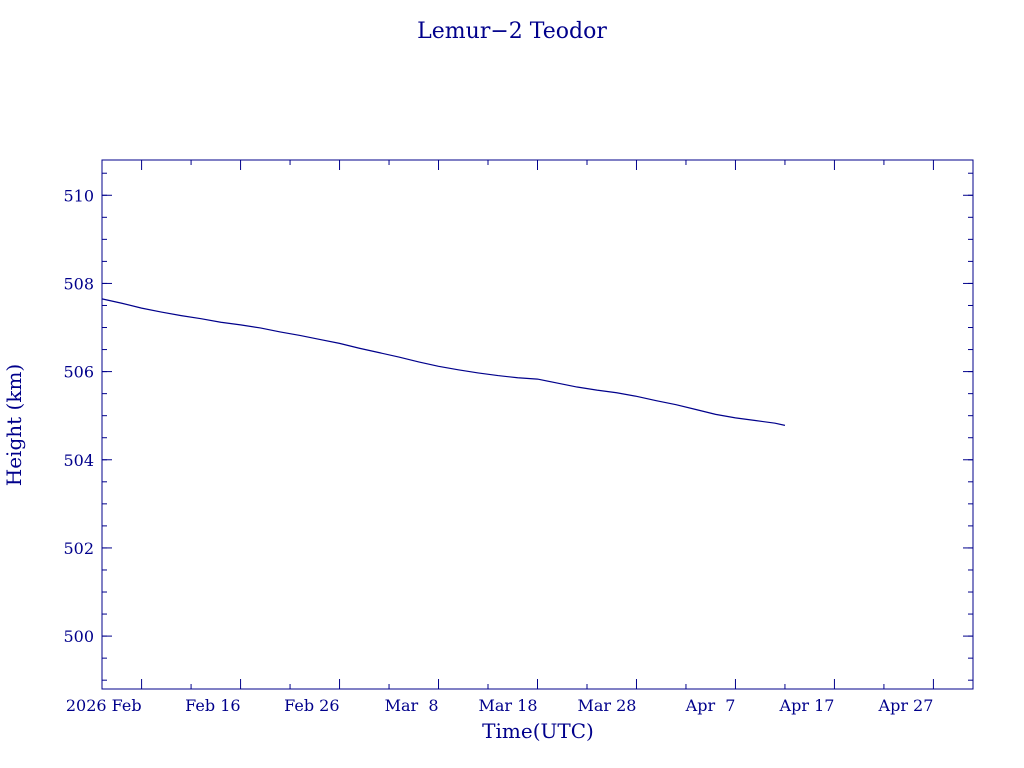 The image size is (1024, 768). I want to click on x-tick-label: 2026 Feb, so click(104, 705).